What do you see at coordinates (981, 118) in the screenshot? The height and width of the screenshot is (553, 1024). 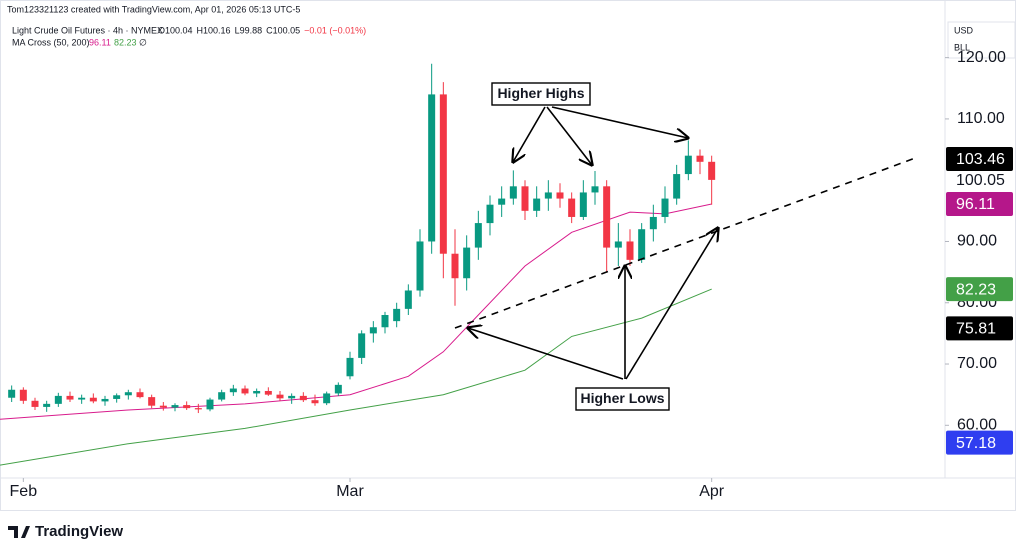 I see `y-tick-label: 110.00` at bounding box center [981, 118].